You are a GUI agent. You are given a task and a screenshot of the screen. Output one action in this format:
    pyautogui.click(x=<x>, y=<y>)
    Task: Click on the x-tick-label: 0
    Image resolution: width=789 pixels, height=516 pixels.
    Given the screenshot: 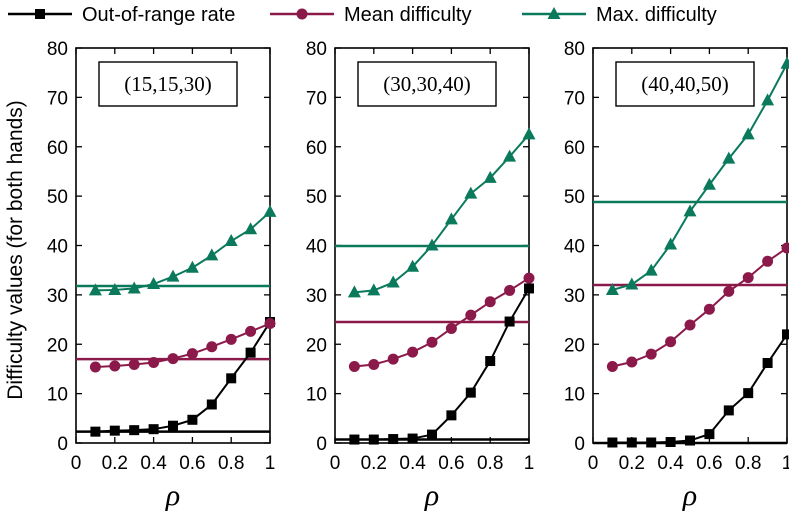 What is the action you would take?
    pyautogui.click(x=335, y=463)
    